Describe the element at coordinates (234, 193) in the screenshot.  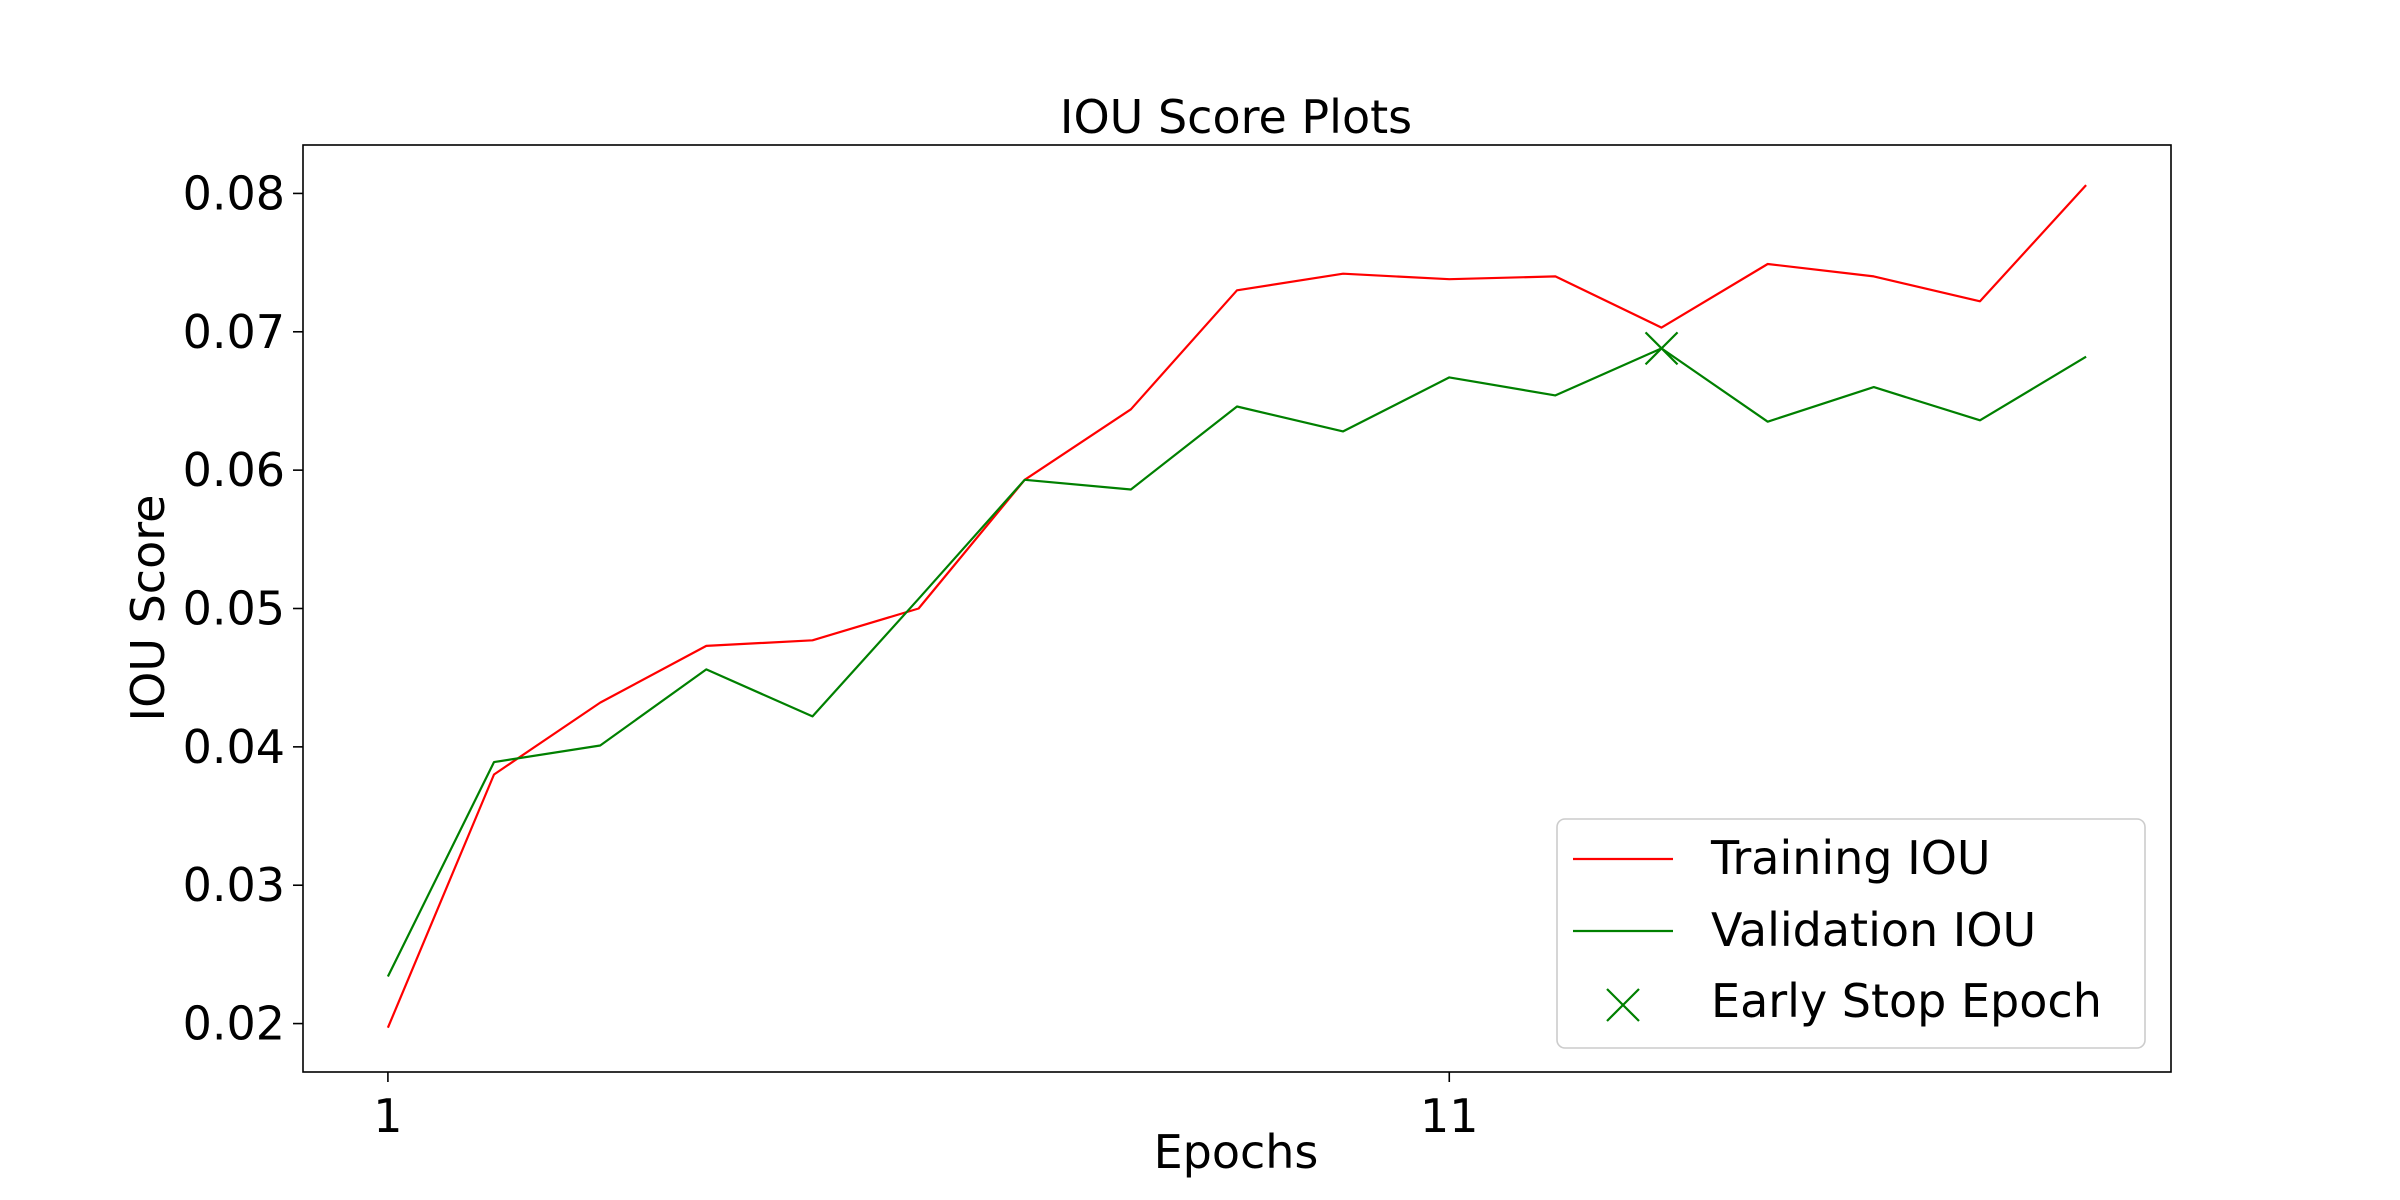
I see `y-tick-label: 0.08` at that location.